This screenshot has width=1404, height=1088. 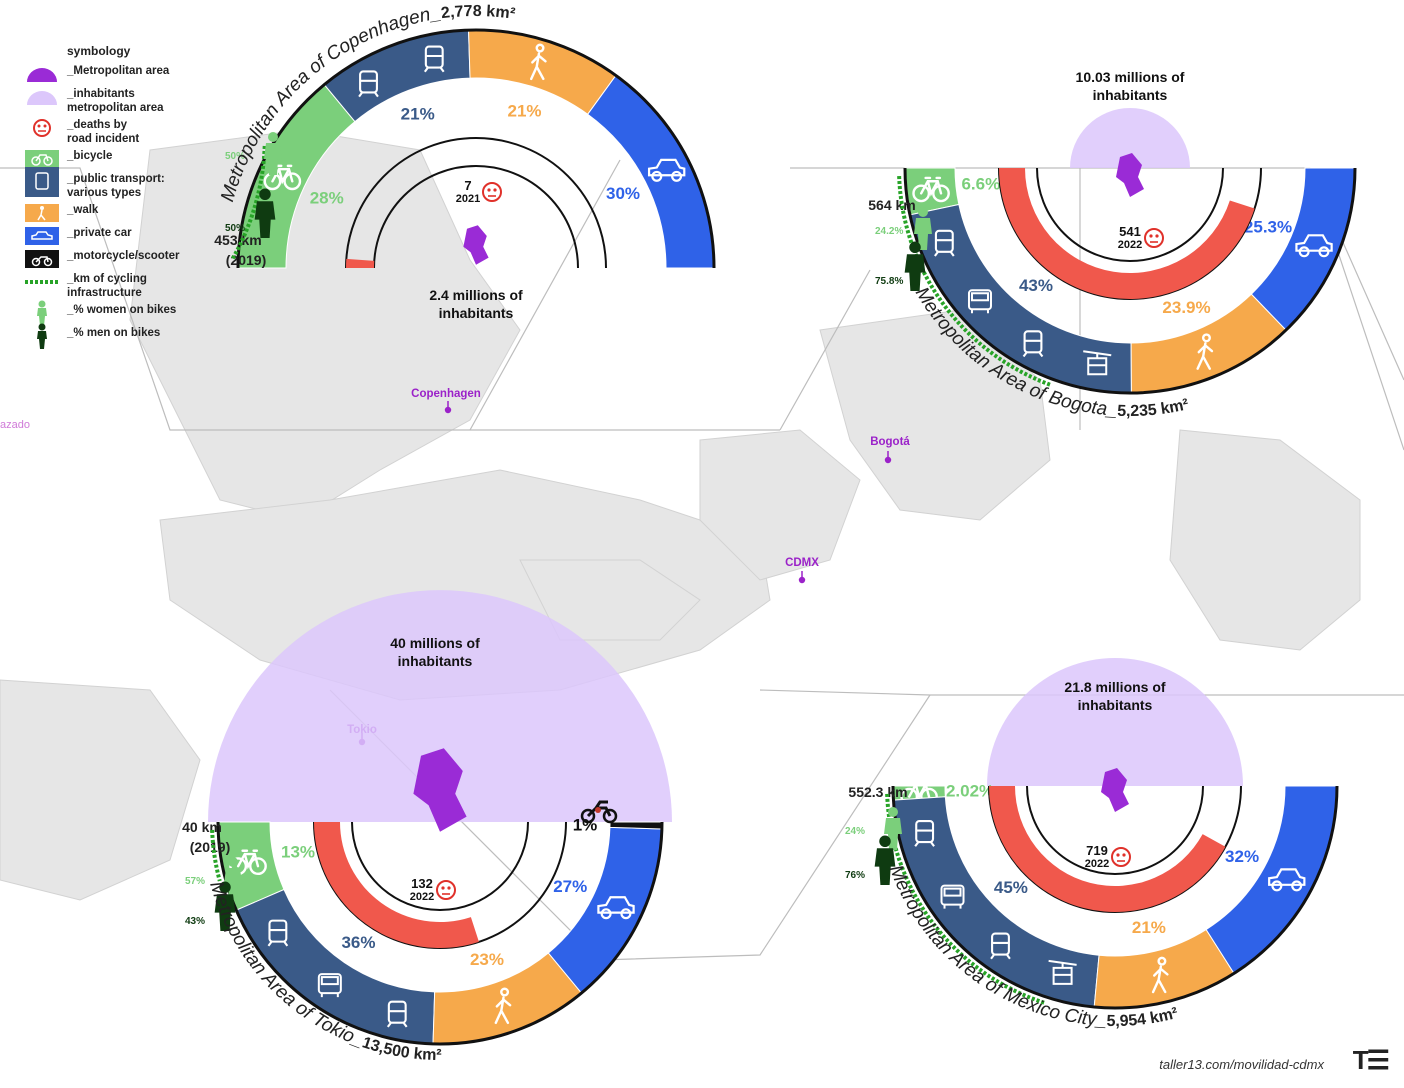 I want to click on copenhagen-women-icon, so click(x=273, y=153).